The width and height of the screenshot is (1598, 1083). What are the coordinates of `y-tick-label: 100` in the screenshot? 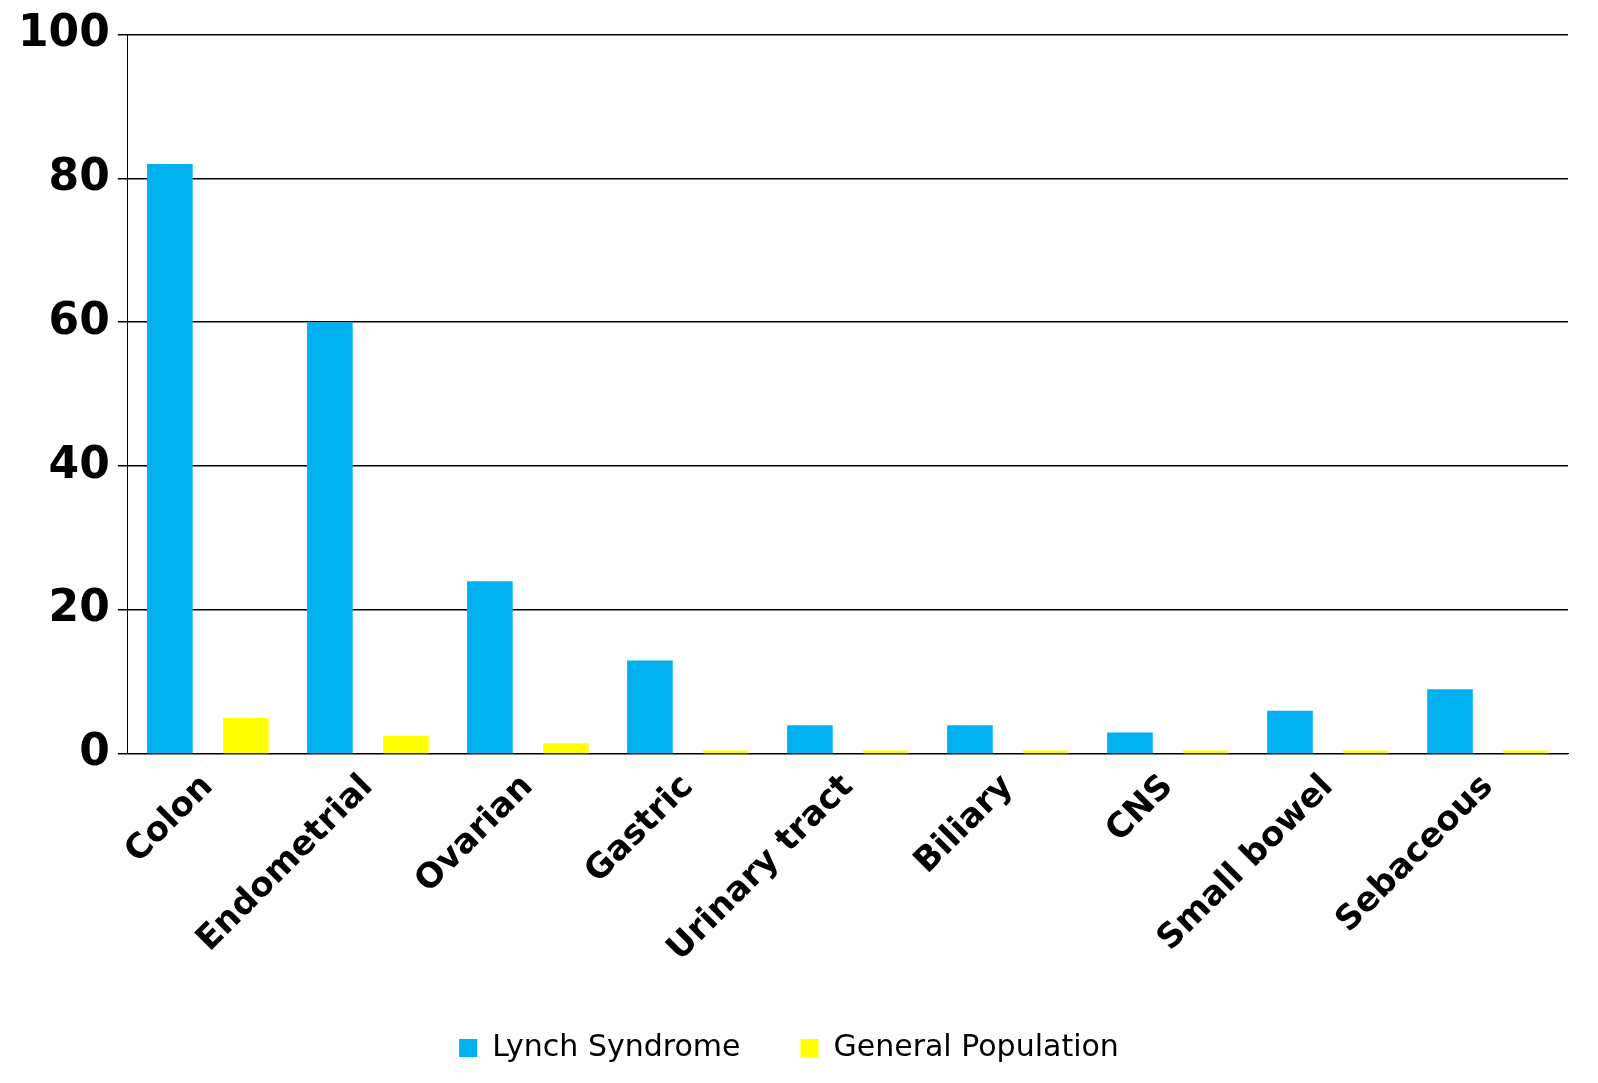 It's located at (63, 30).